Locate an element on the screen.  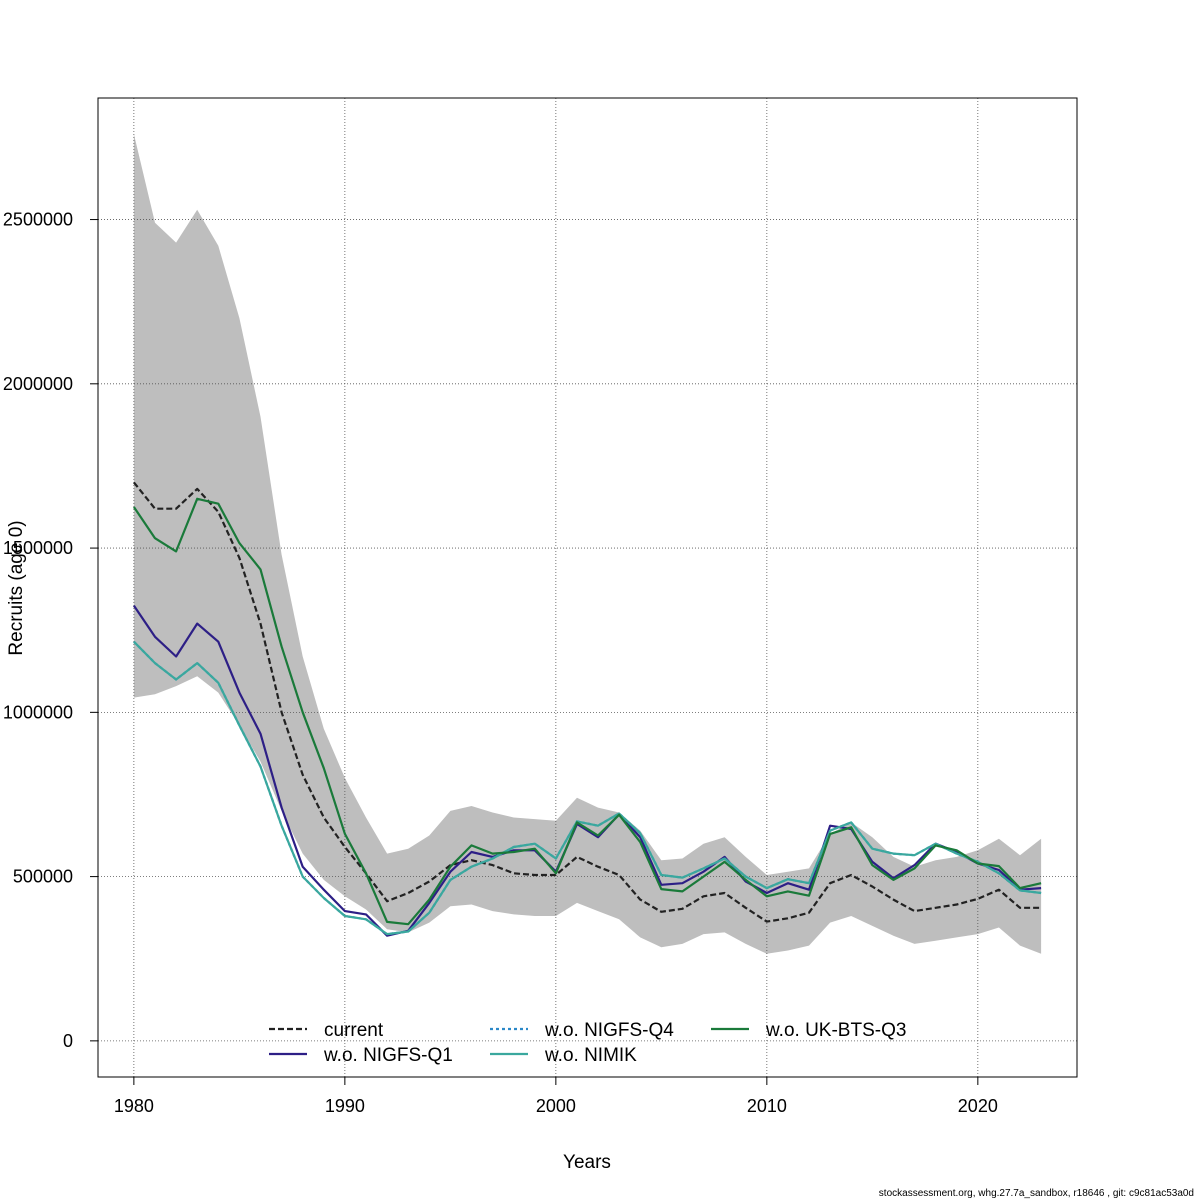
legend-item-w-o-uk-bts-q3: w.o. UK-BTS-Q3 is located at coordinates (808, 1030).